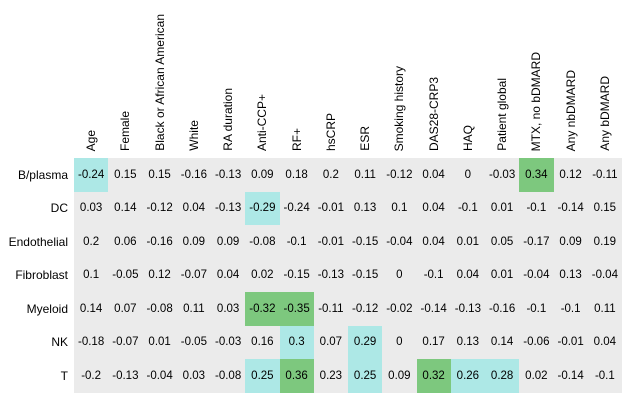  Describe the element at coordinates (125, 242) in the screenshot. I see `heatmap-cell: 0.06` at that location.